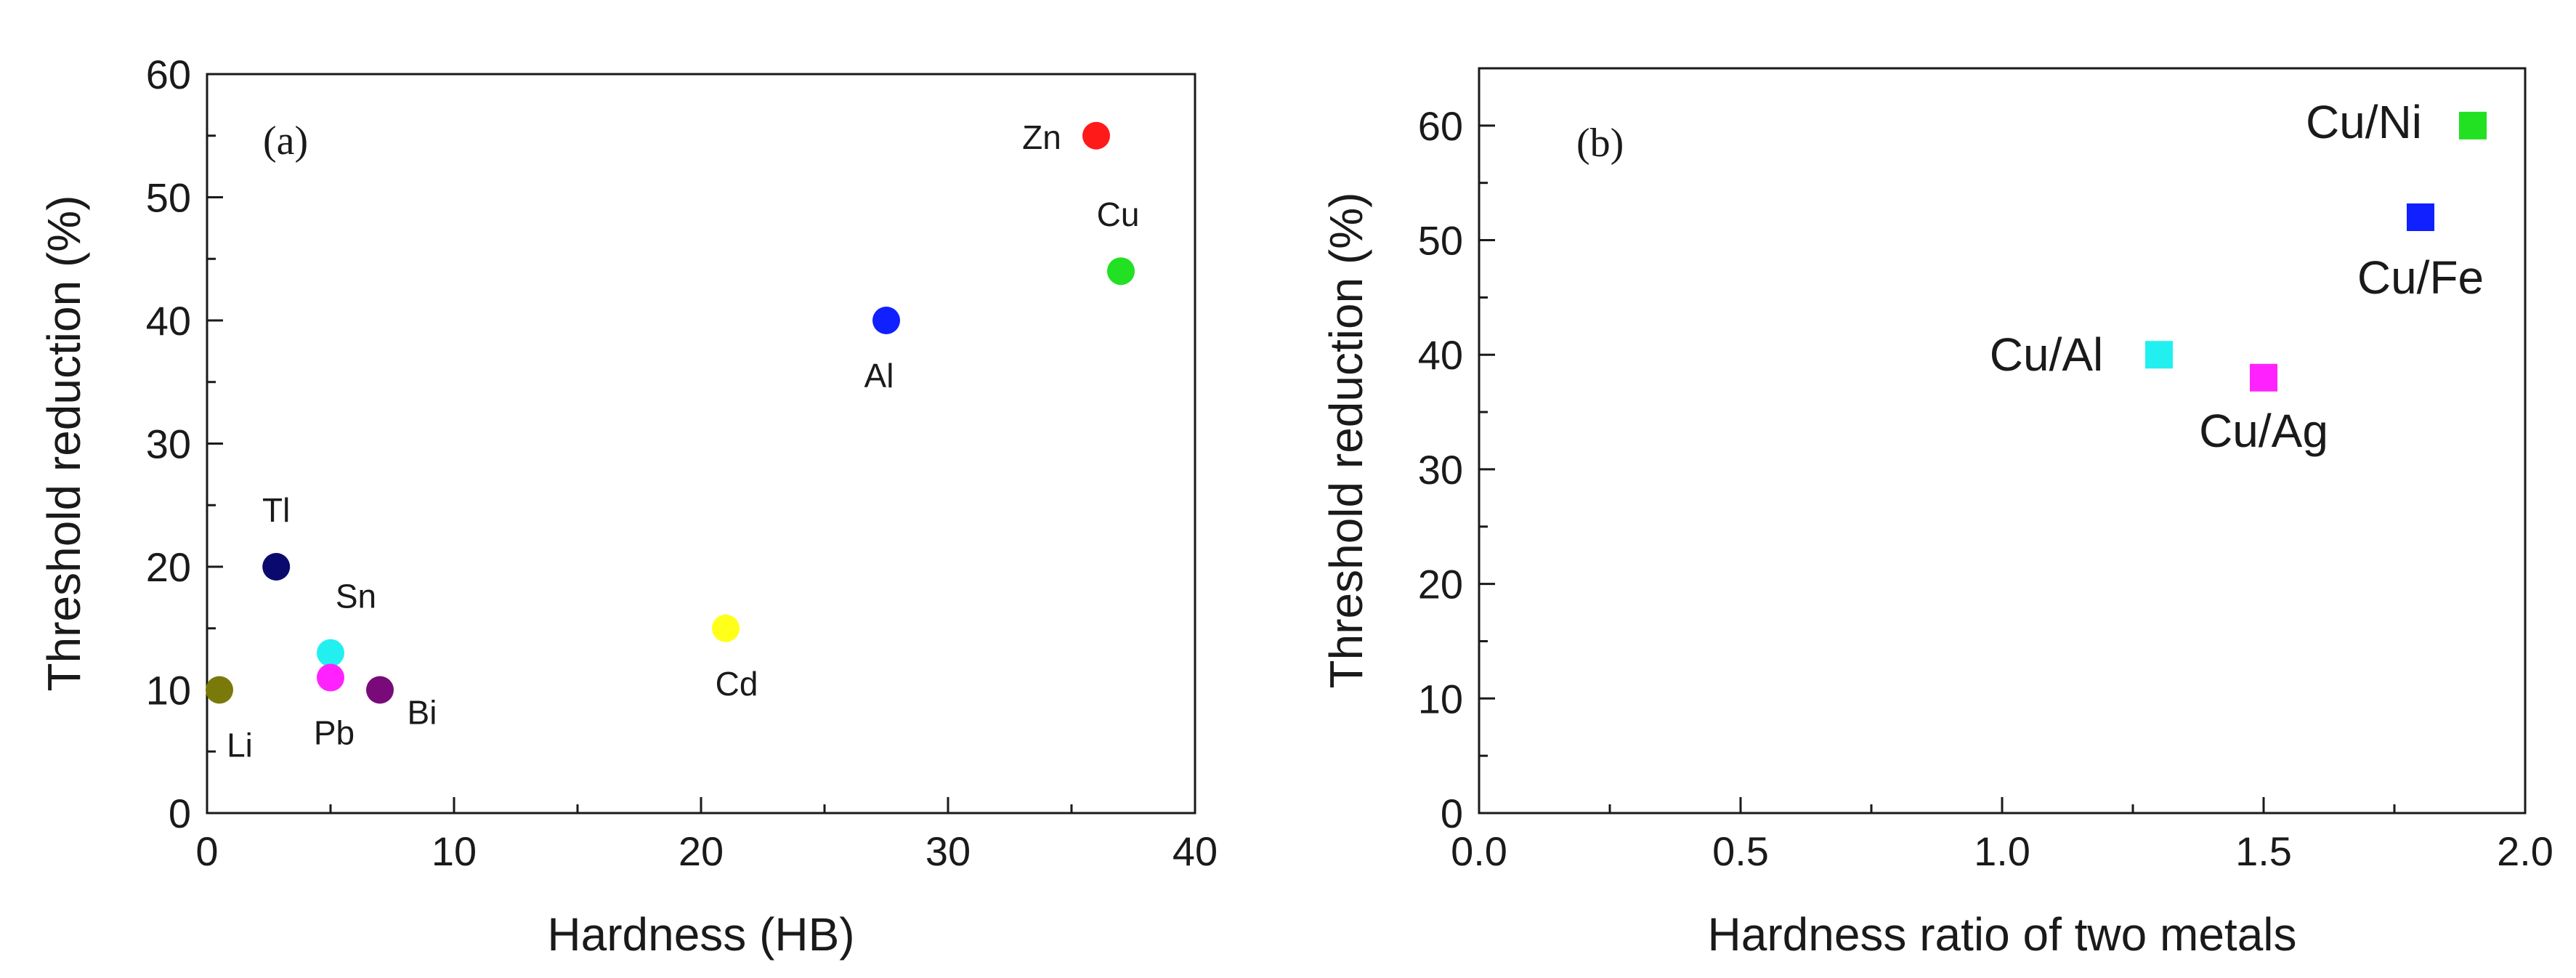  What do you see at coordinates (207, 851) in the screenshot?
I see `x-tick-label: 0` at bounding box center [207, 851].